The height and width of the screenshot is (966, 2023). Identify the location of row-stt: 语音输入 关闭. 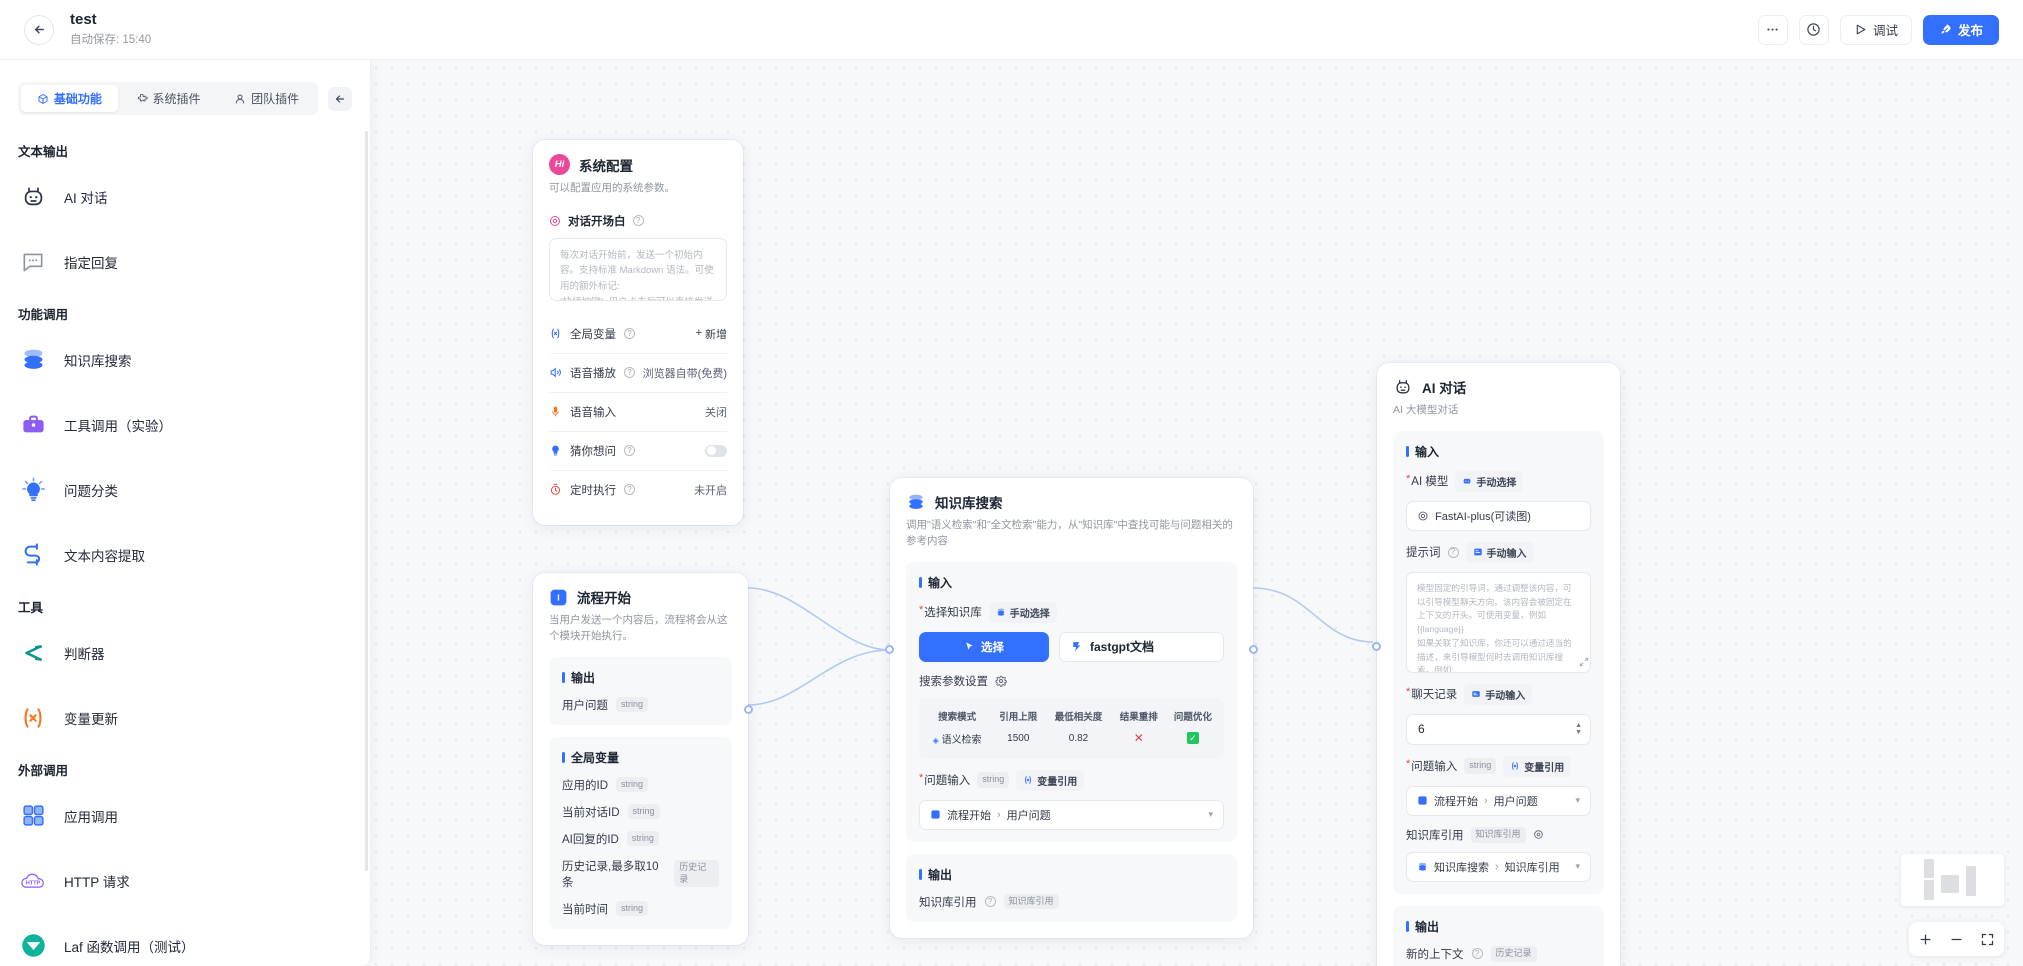
(638, 411).